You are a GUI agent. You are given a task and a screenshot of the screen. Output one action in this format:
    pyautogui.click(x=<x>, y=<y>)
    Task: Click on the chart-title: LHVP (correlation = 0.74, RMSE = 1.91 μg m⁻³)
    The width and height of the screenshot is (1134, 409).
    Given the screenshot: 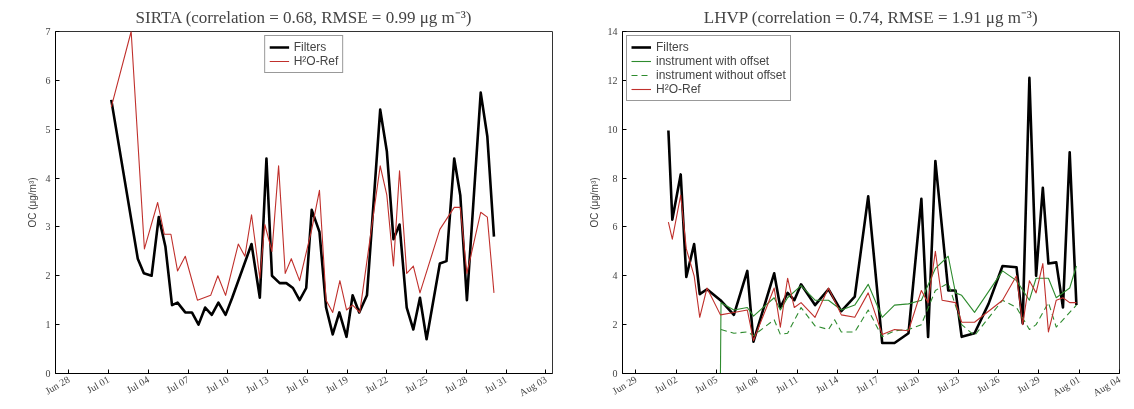 What is the action you would take?
    pyautogui.click(x=870, y=17)
    